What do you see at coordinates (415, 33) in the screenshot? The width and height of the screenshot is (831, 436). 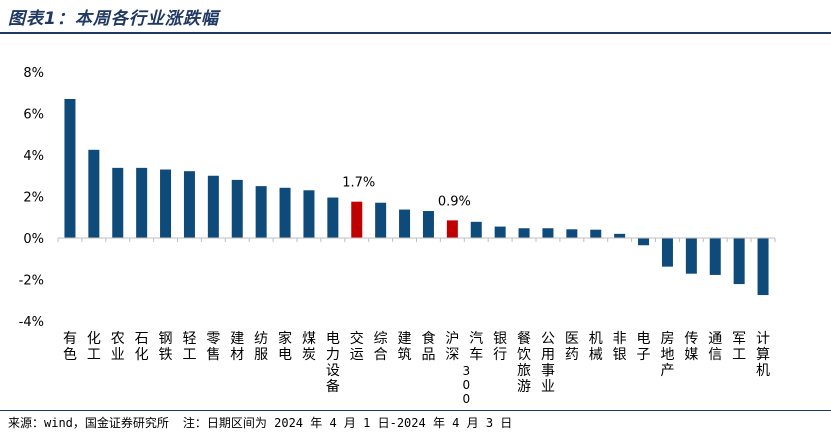 I see `title-divider` at bounding box center [415, 33].